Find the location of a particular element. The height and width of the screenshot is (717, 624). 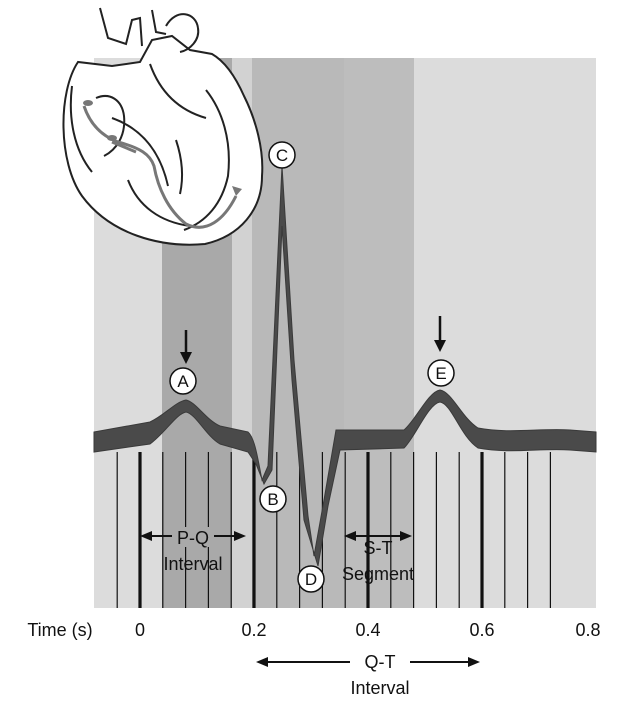

qt-label-line1: Q-T is located at coordinates (380, 662).